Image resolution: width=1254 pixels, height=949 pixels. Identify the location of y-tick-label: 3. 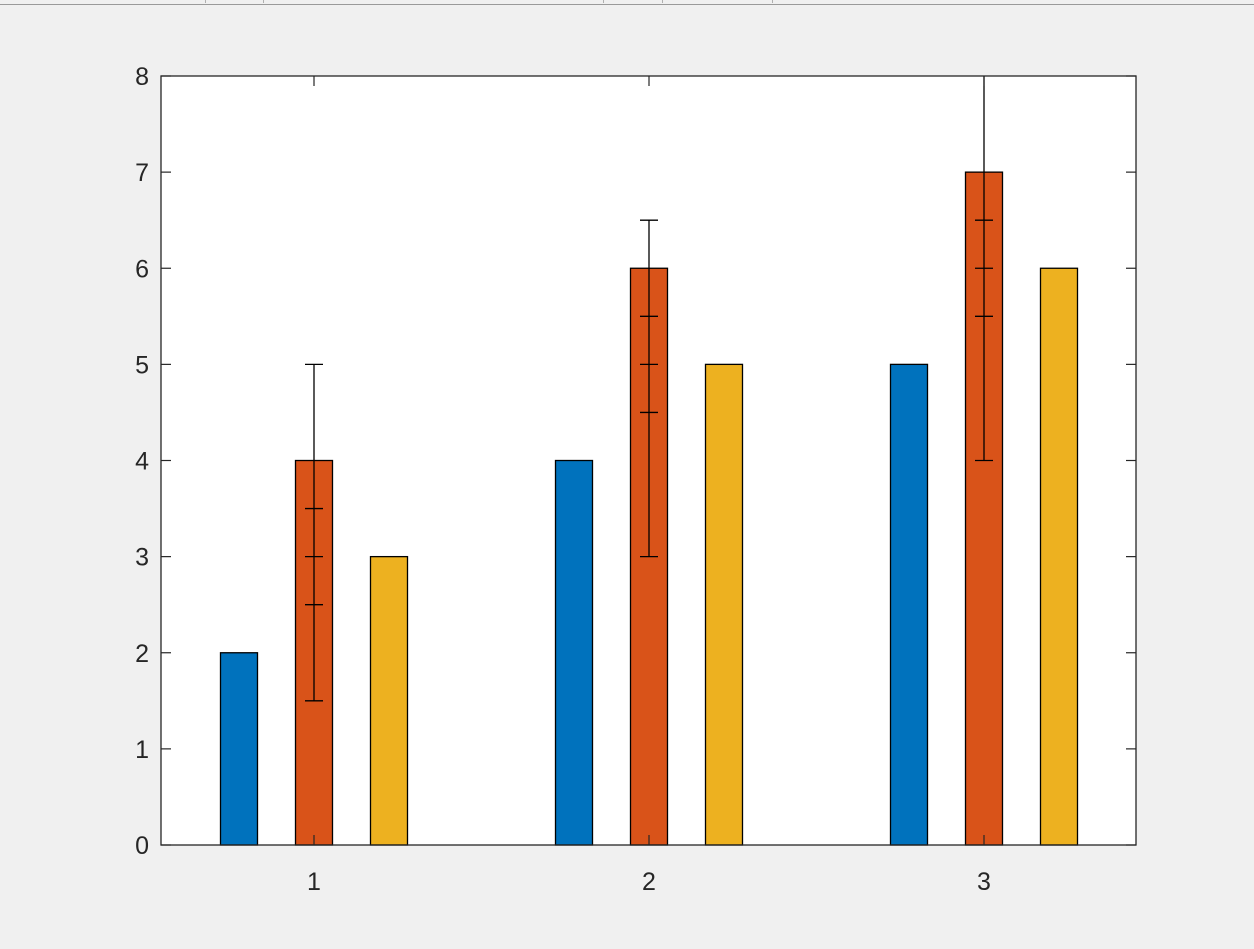
(142, 558).